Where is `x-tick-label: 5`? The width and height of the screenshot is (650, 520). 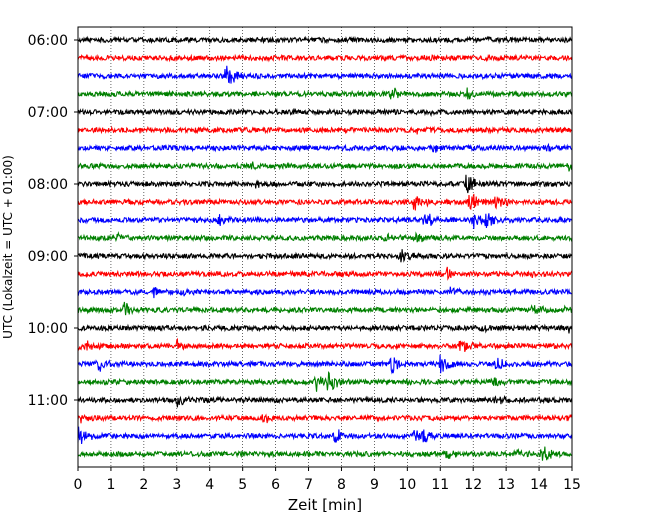 x-tick-label: 5 is located at coordinates (242, 485).